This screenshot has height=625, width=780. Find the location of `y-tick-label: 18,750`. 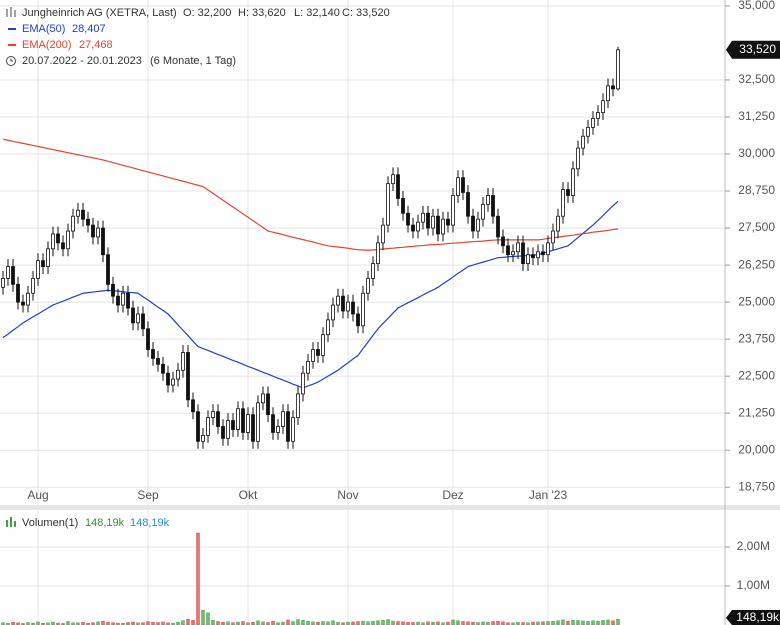

y-tick-label: 18,750 is located at coordinates (756, 486).